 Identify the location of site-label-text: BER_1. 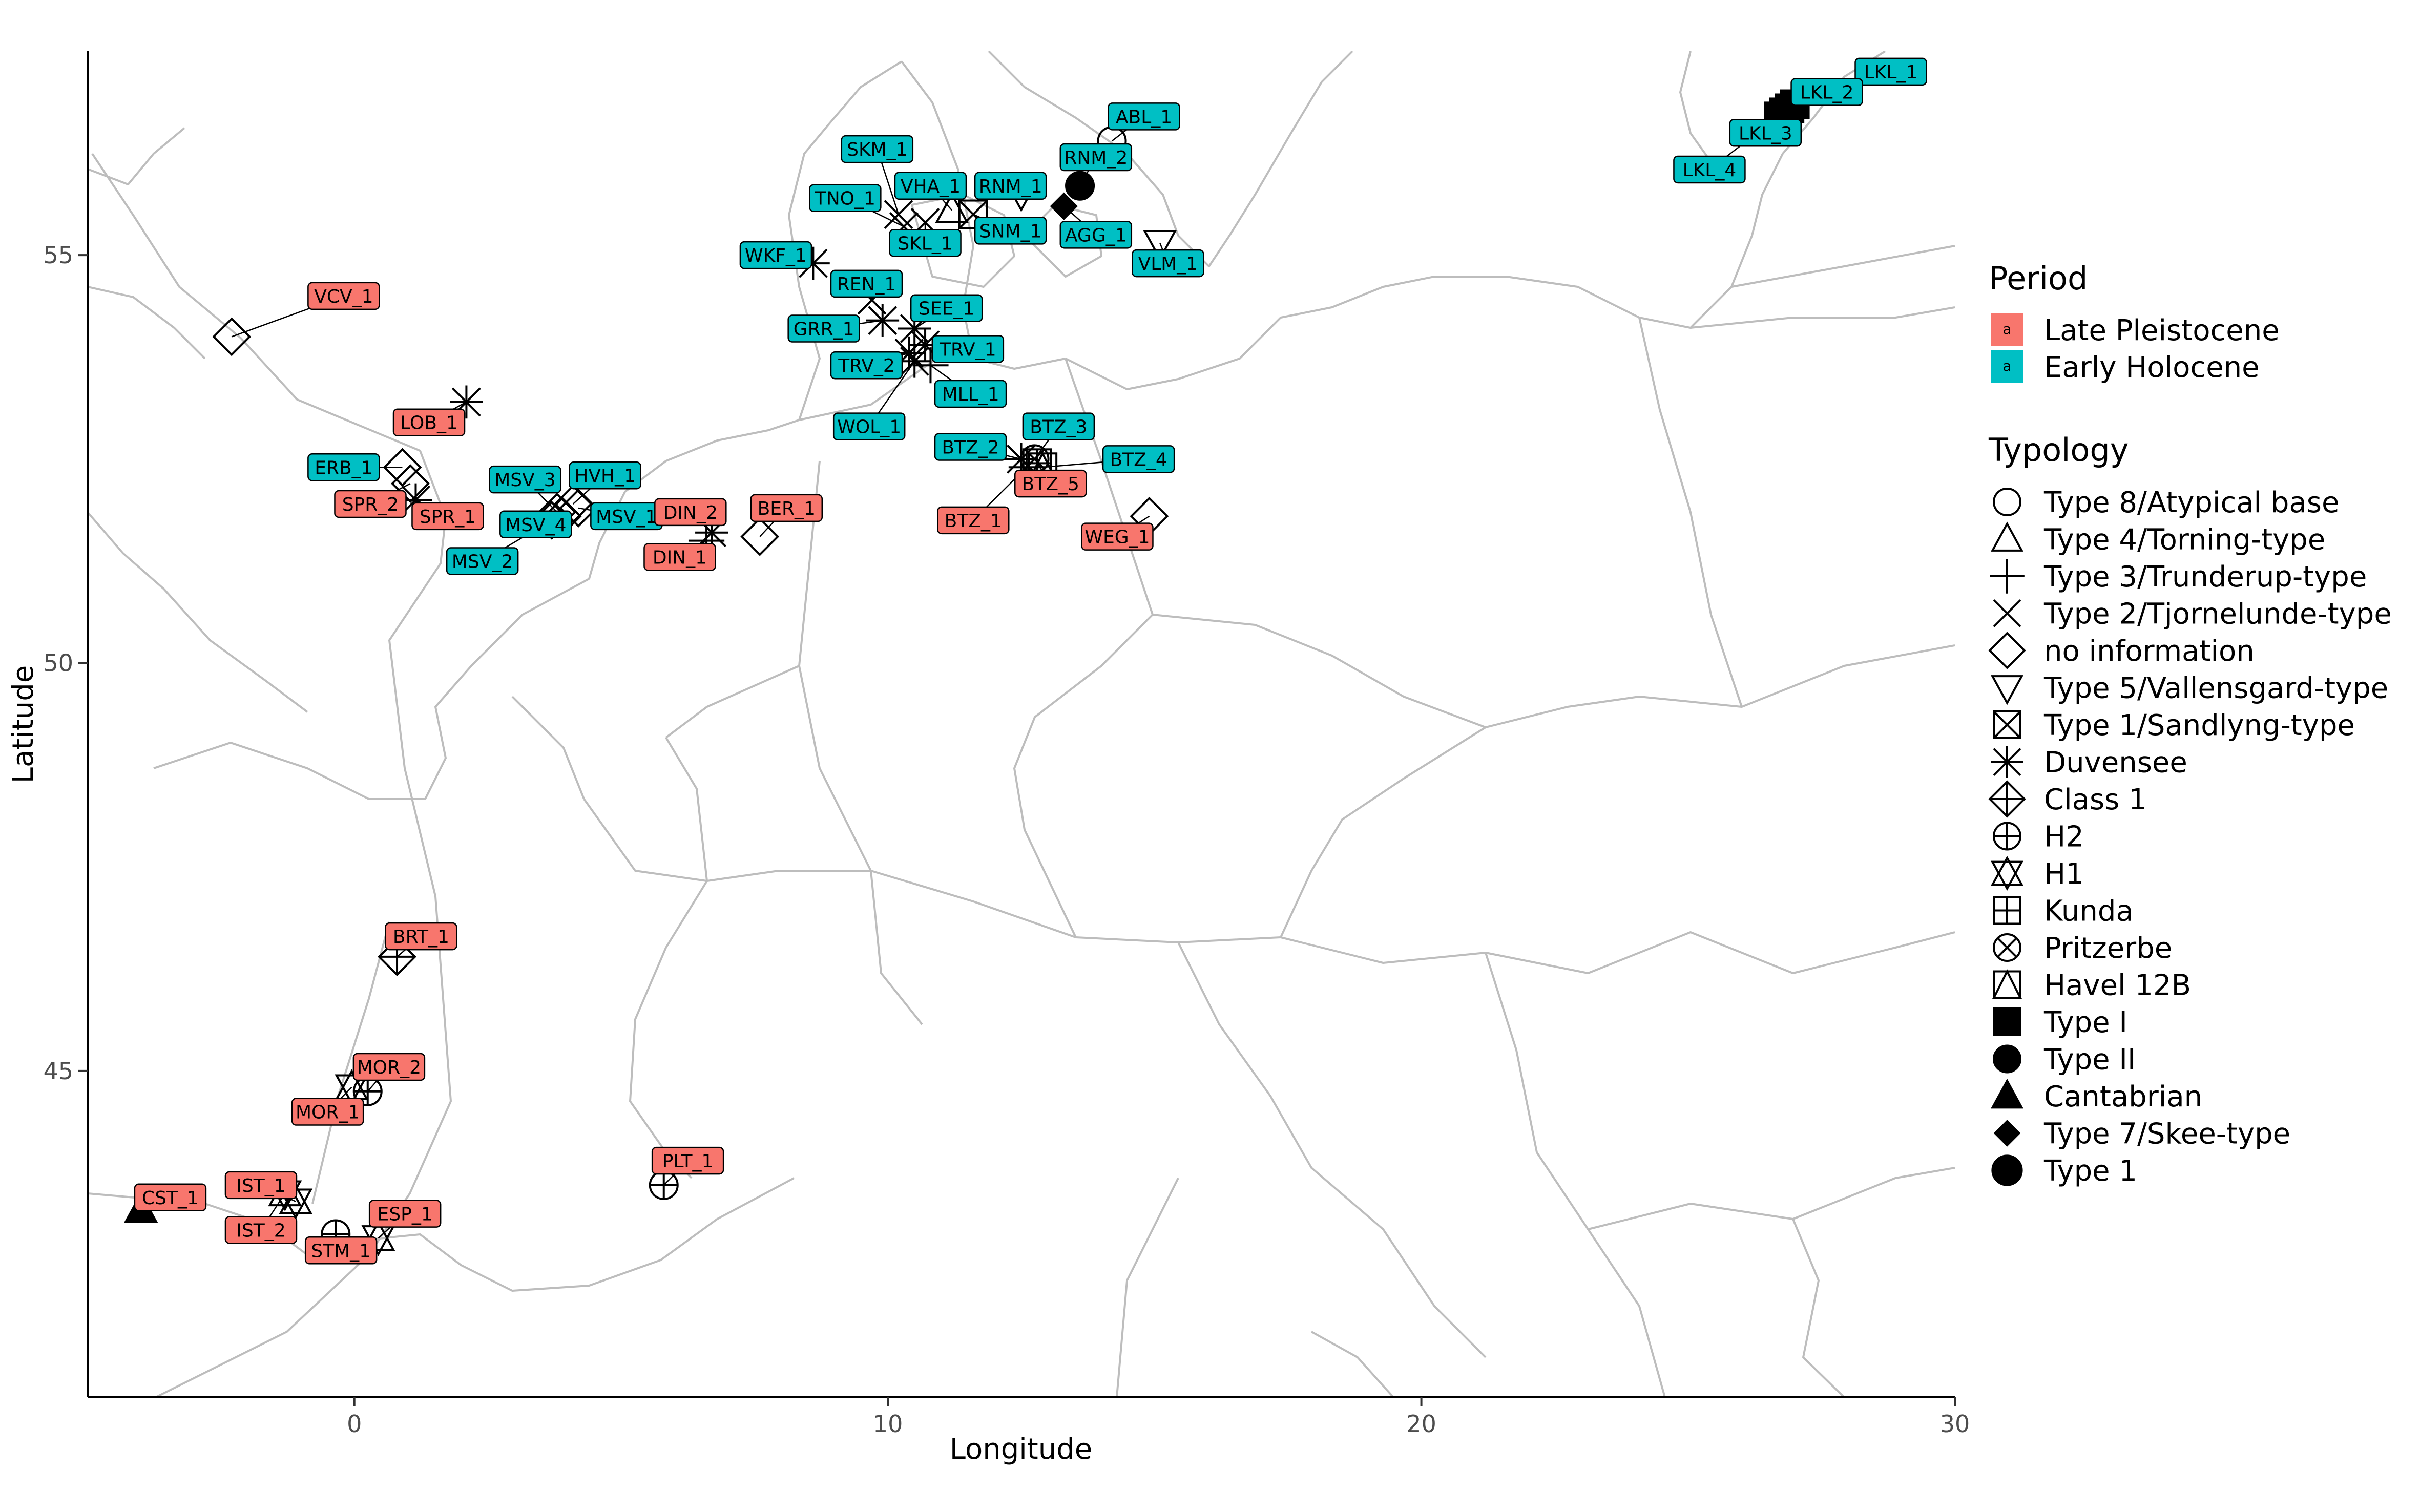
(787, 508).